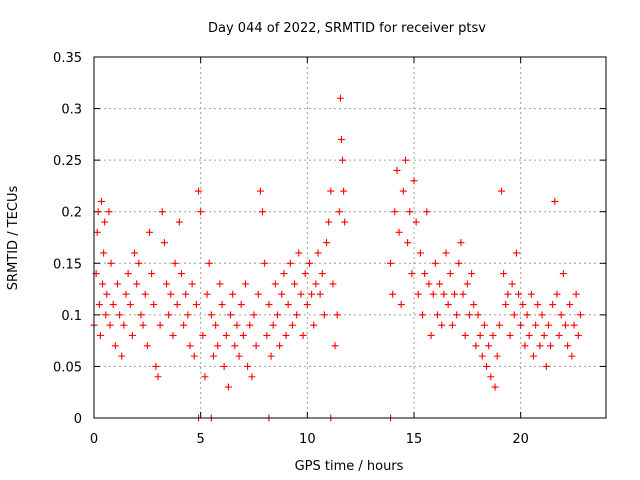  I want to click on y-tick-label: 0.25, so click(67, 161).